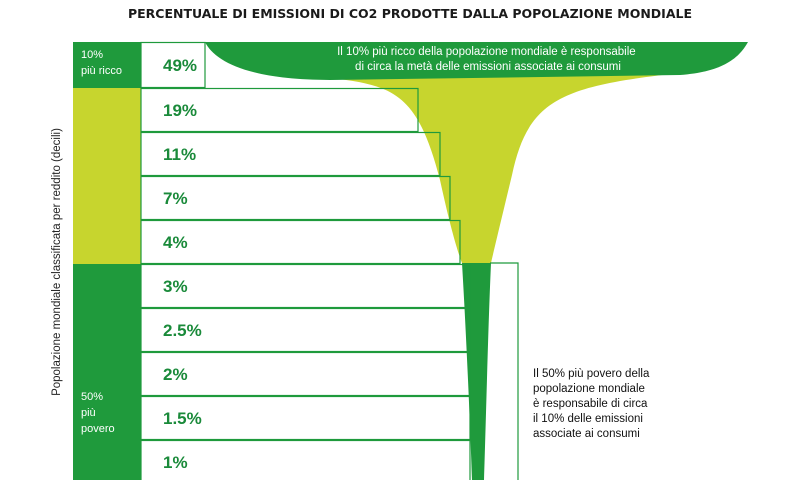 The image size is (800, 480). What do you see at coordinates (590, 404) in the screenshot?
I see `poorest-annotation-line: è responsabile di circa` at bounding box center [590, 404].